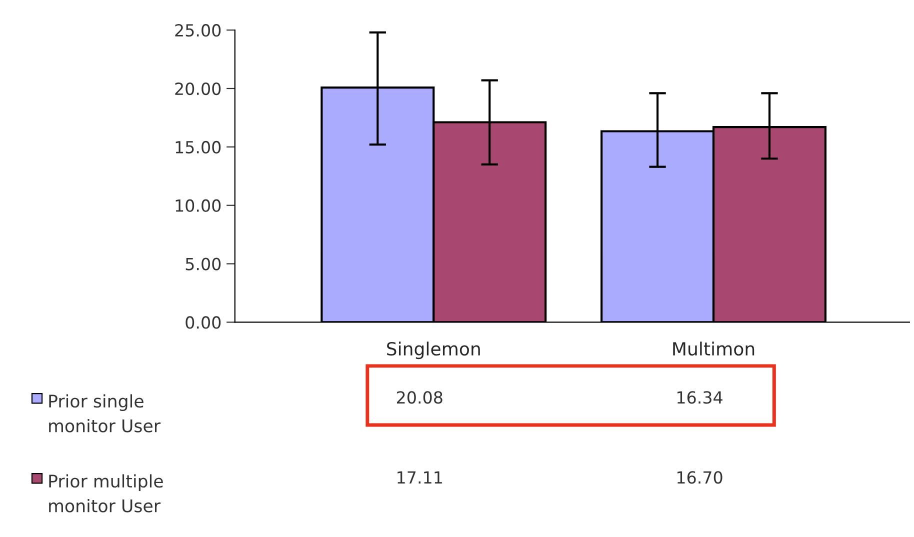  I want to click on data-label: 20.08, so click(419, 397).